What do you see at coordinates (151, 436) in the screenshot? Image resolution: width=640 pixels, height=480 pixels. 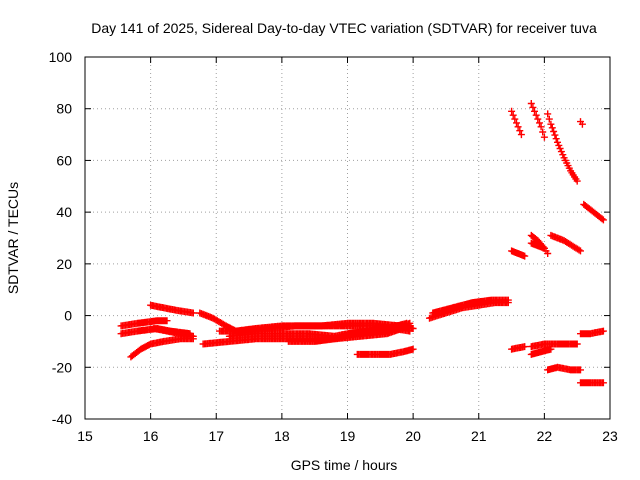 I see `x-tick-label: 16` at bounding box center [151, 436].